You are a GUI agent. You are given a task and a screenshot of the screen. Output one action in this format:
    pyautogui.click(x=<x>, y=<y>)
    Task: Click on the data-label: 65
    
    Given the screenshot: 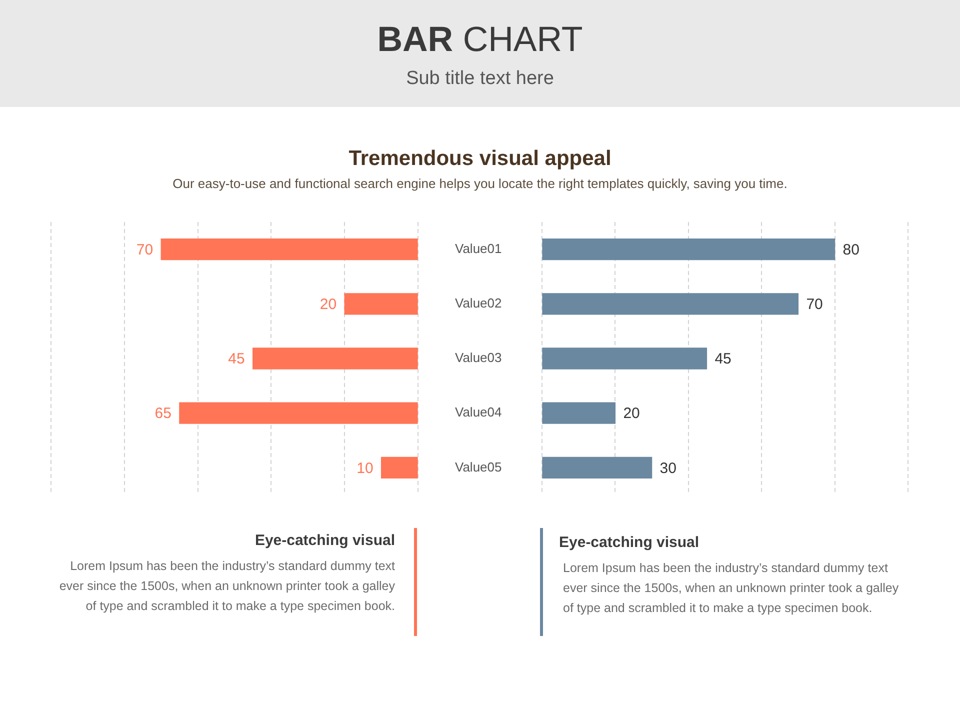 What is the action you would take?
    pyautogui.click(x=163, y=413)
    